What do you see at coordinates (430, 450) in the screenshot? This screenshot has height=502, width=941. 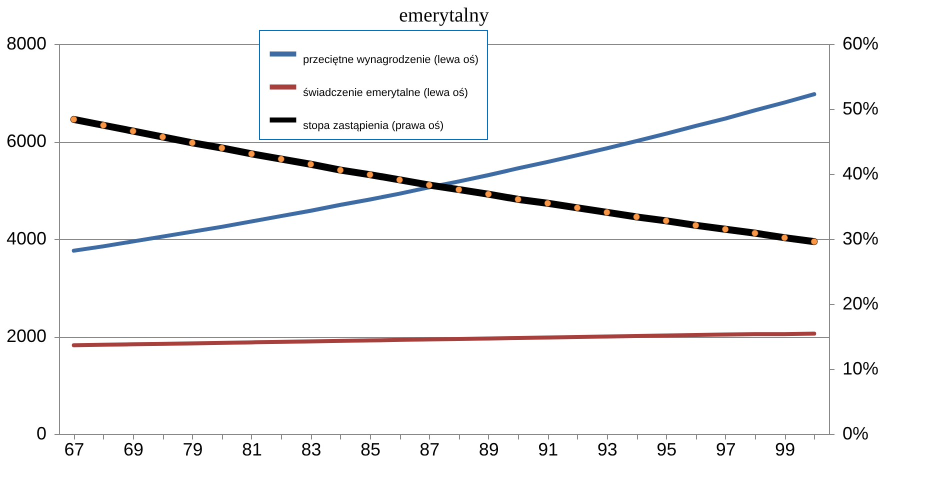 I see `x-tick-label: 87` at bounding box center [430, 450].